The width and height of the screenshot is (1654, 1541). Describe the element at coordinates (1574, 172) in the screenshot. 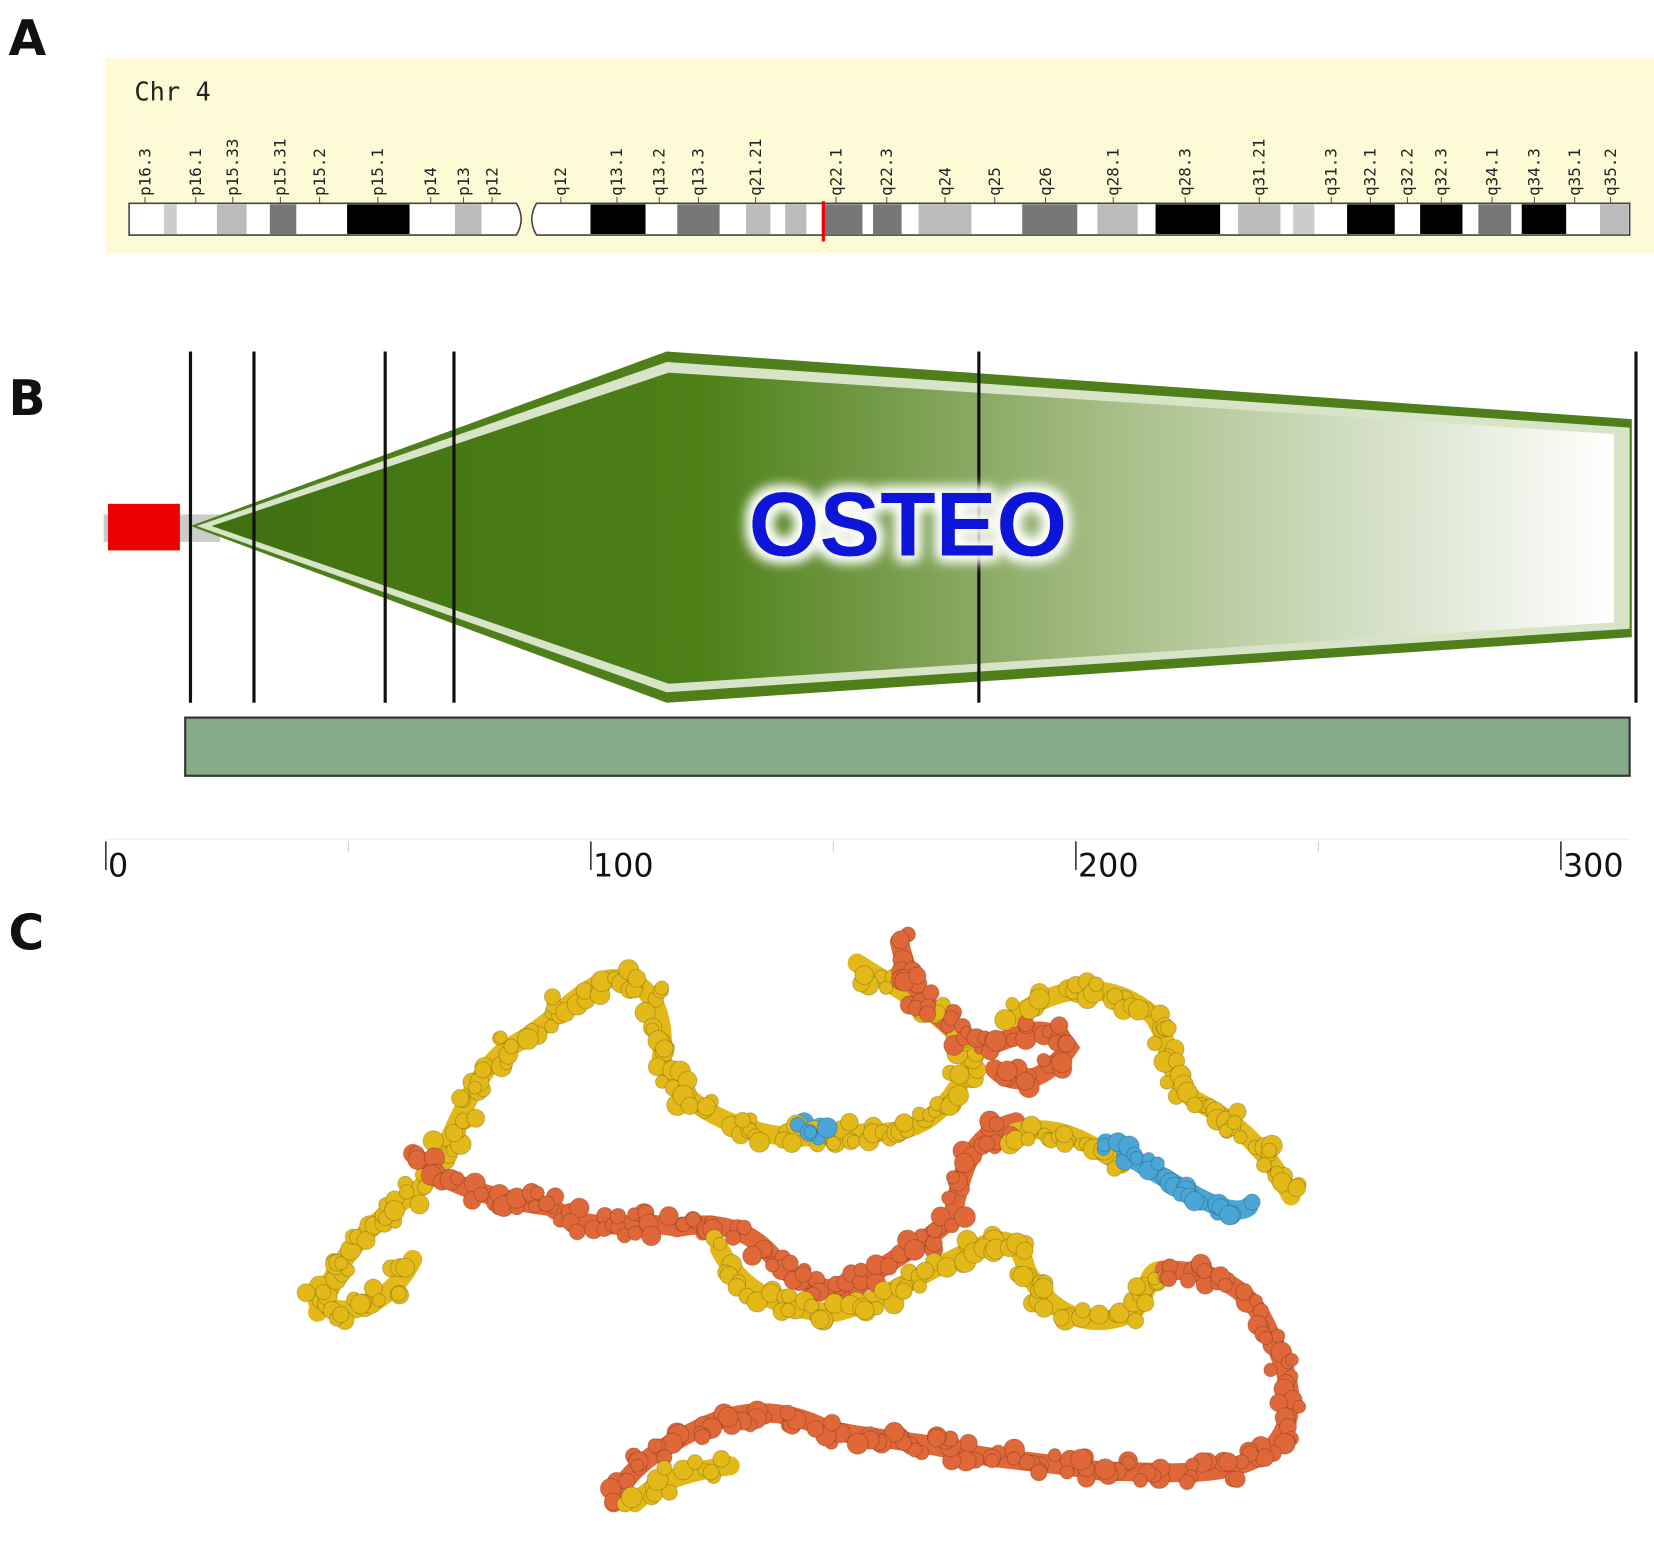

I see `band-label: q35.1` at that location.